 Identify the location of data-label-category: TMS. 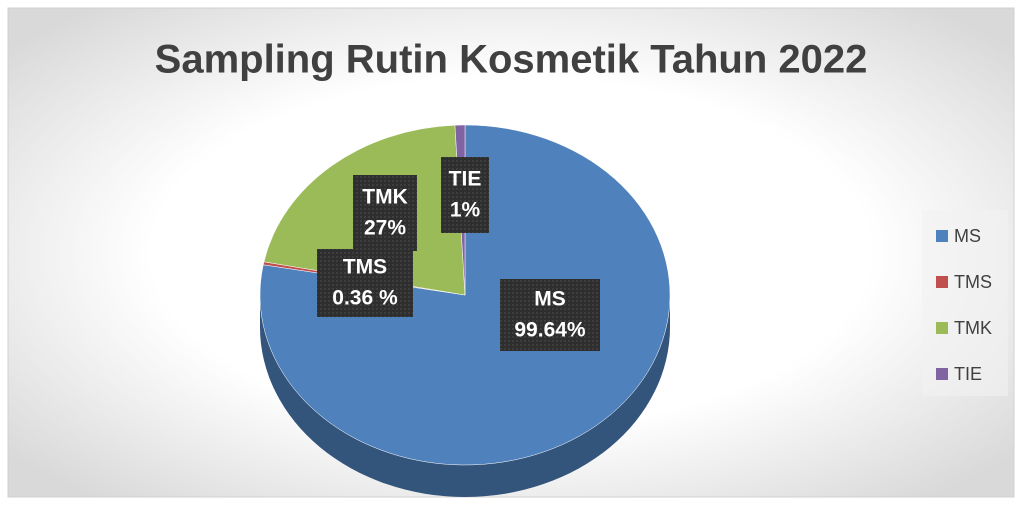
(365, 267).